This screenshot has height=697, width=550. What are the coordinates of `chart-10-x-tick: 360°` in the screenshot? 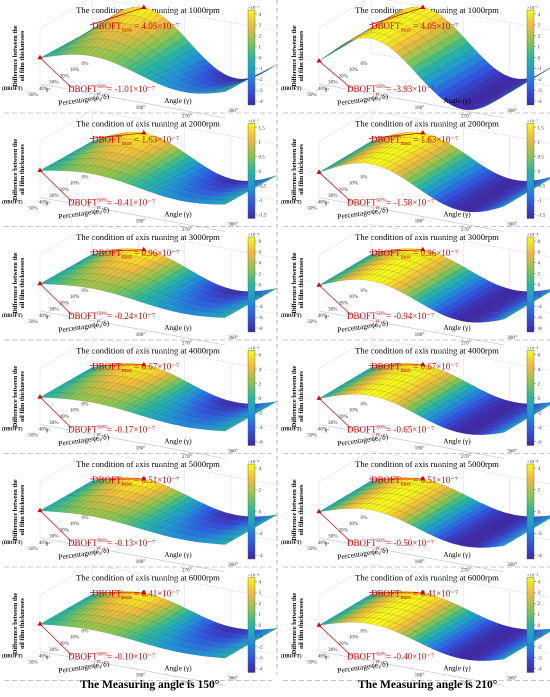 It's located at (512, 564).